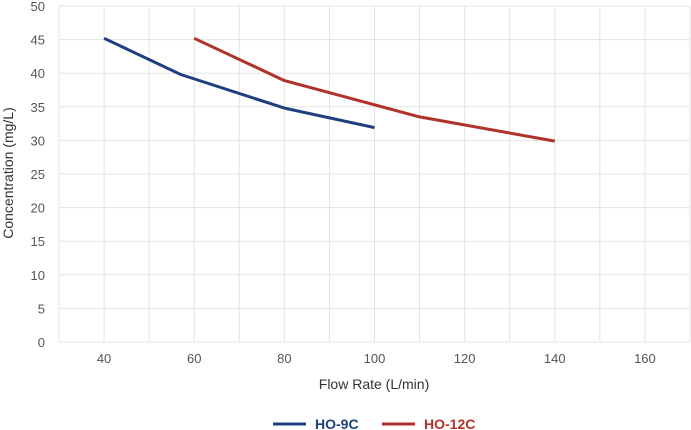 The height and width of the screenshot is (430, 691). I want to click on x-tick-label: 140, so click(555, 358).